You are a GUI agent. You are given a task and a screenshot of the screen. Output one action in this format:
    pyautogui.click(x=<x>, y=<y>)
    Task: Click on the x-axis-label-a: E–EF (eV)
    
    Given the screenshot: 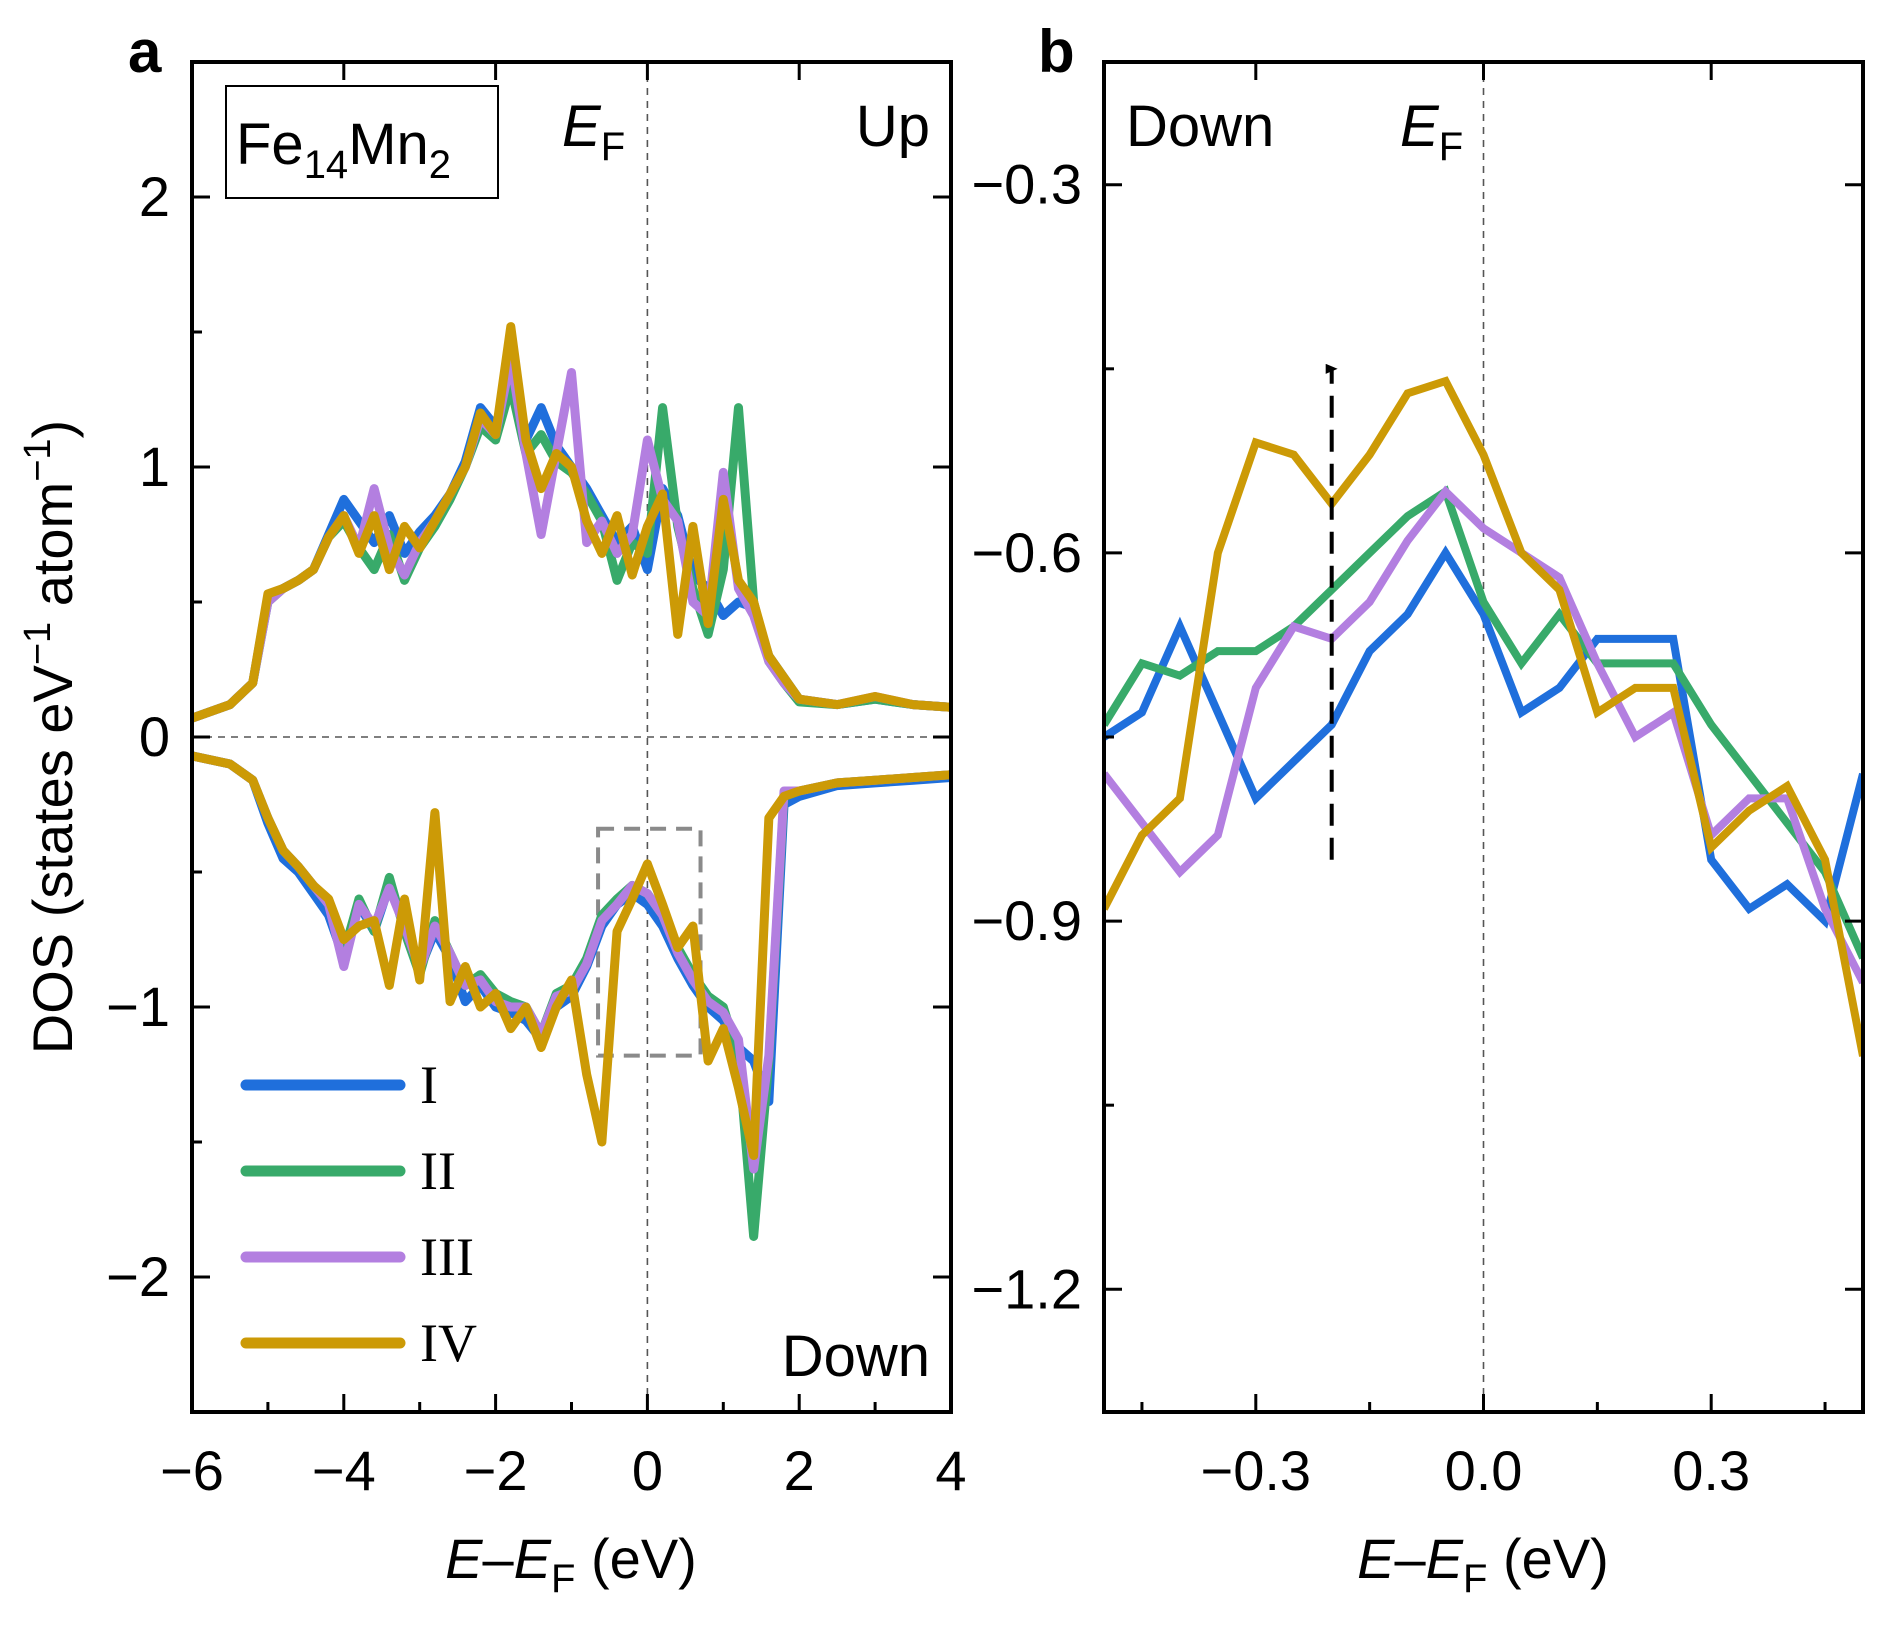 What is the action you would take?
    pyautogui.click(x=571, y=1564)
    